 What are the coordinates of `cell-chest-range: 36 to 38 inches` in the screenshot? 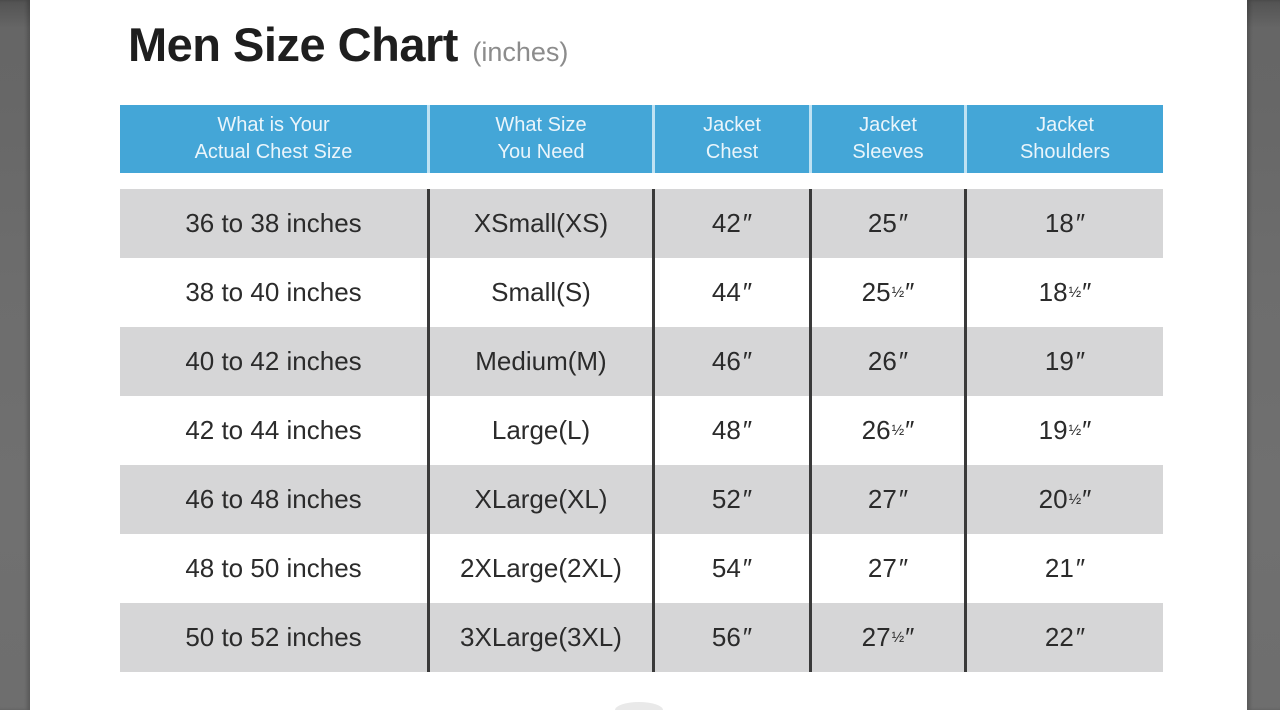 It's located at (273, 223).